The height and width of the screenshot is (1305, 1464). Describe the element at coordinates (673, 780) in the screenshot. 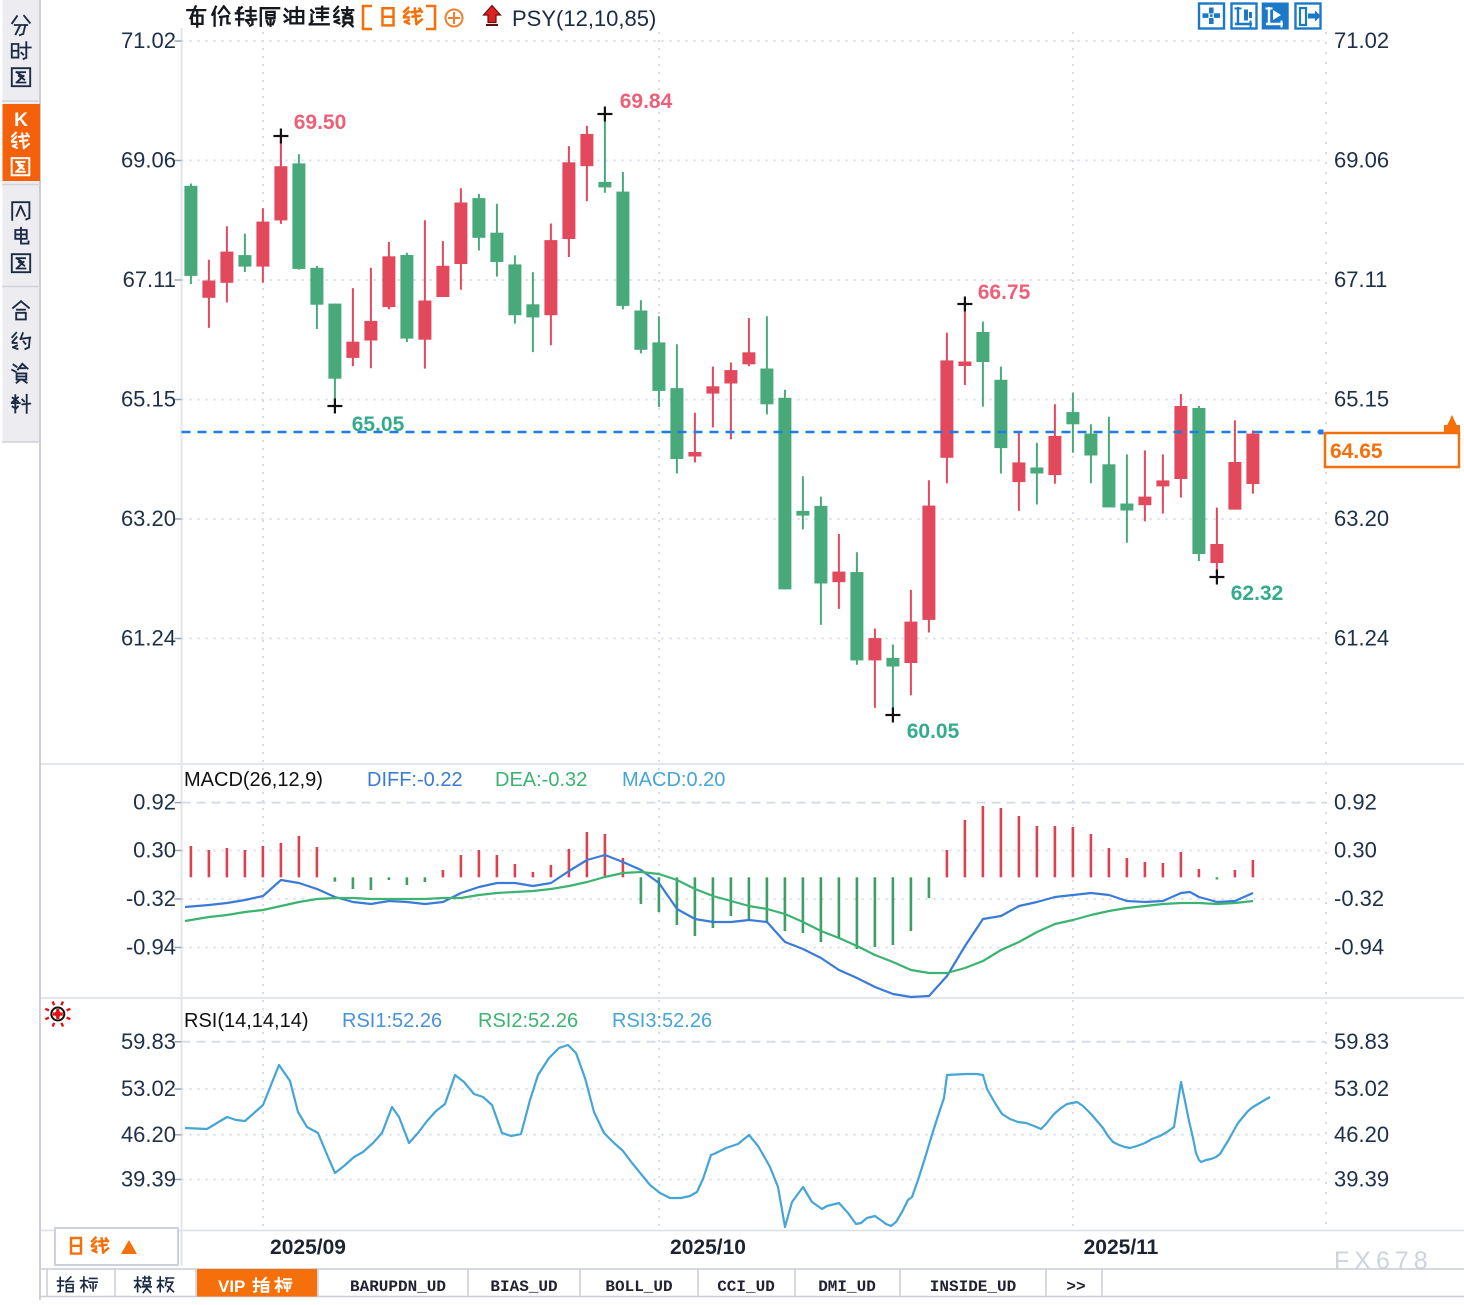

I see `svg-text: MACD:0.20` at that location.